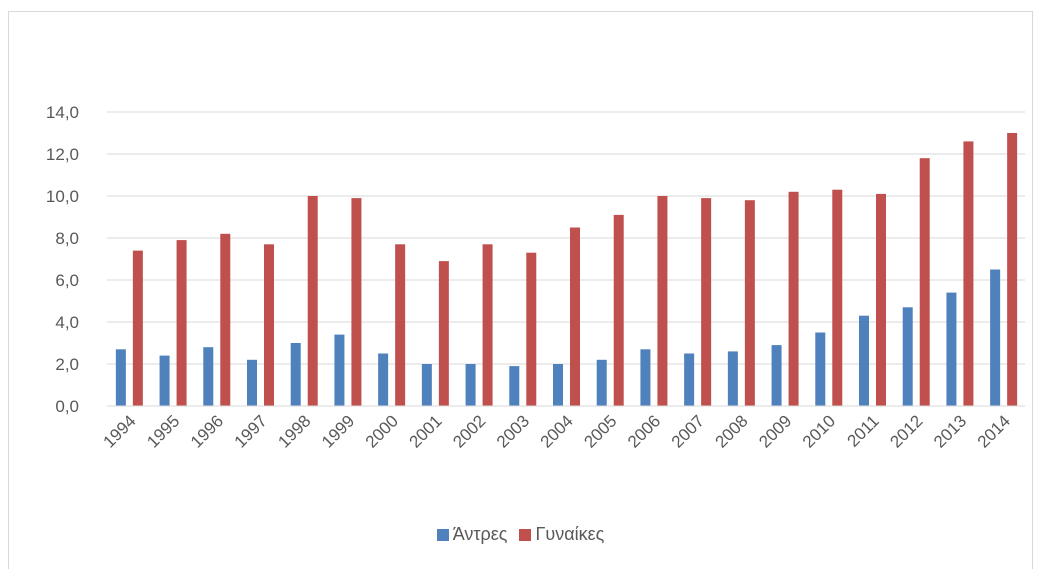 The width and height of the screenshot is (1041, 569). I want to click on x-tick-label: 1998, so click(294, 431).